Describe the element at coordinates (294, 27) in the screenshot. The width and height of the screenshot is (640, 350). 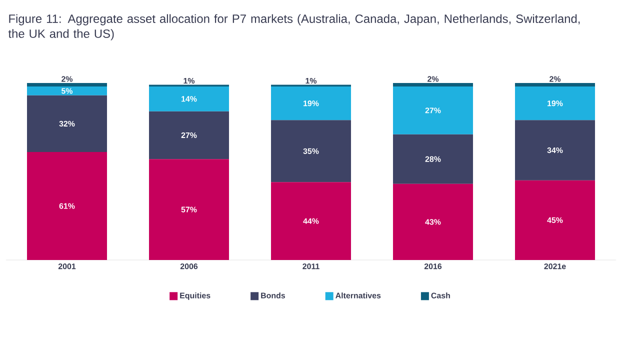
I see `chart-title: Figure 11: Aggregate asset allocation for P7 markets (Australia, Canada, Japan, Netherlands, Switzerland, the UK and the US)` at that location.